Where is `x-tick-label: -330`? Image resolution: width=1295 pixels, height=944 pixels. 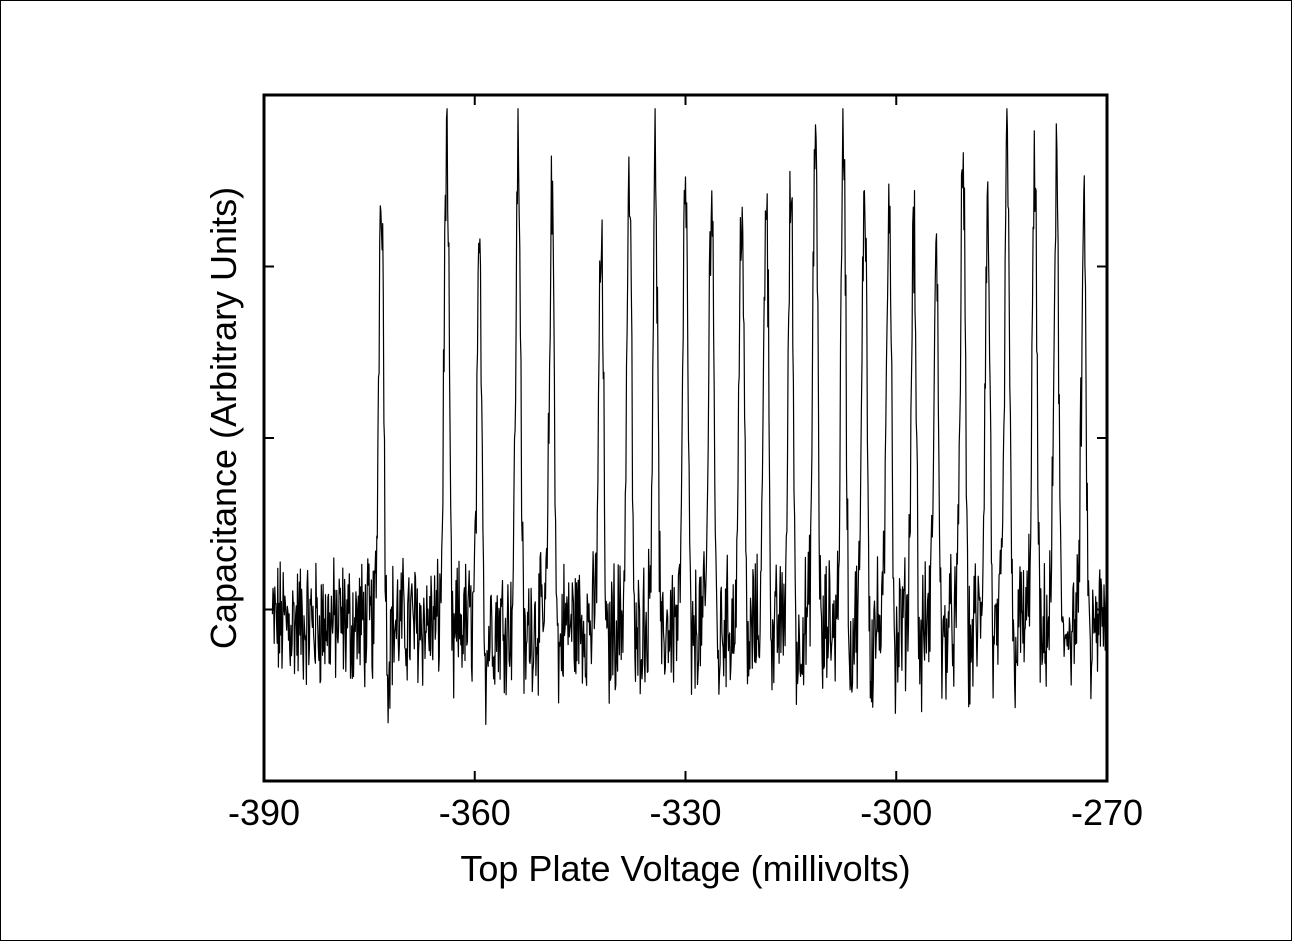 x-tick-label: -330 is located at coordinates (685, 812).